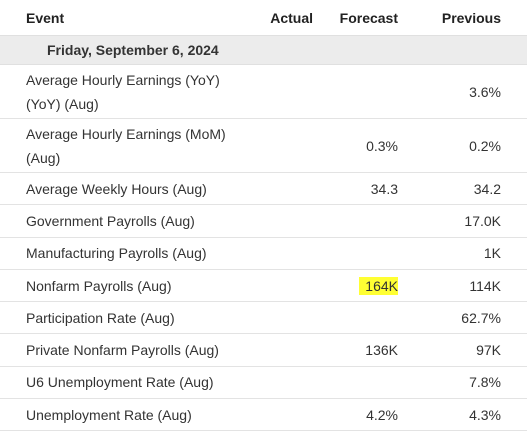 This screenshot has width=527, height=431. What do you see at coordinates (482, 220) in the screenshot?
I see `previous-value: 17.0K` at bounding box center [482, 220].